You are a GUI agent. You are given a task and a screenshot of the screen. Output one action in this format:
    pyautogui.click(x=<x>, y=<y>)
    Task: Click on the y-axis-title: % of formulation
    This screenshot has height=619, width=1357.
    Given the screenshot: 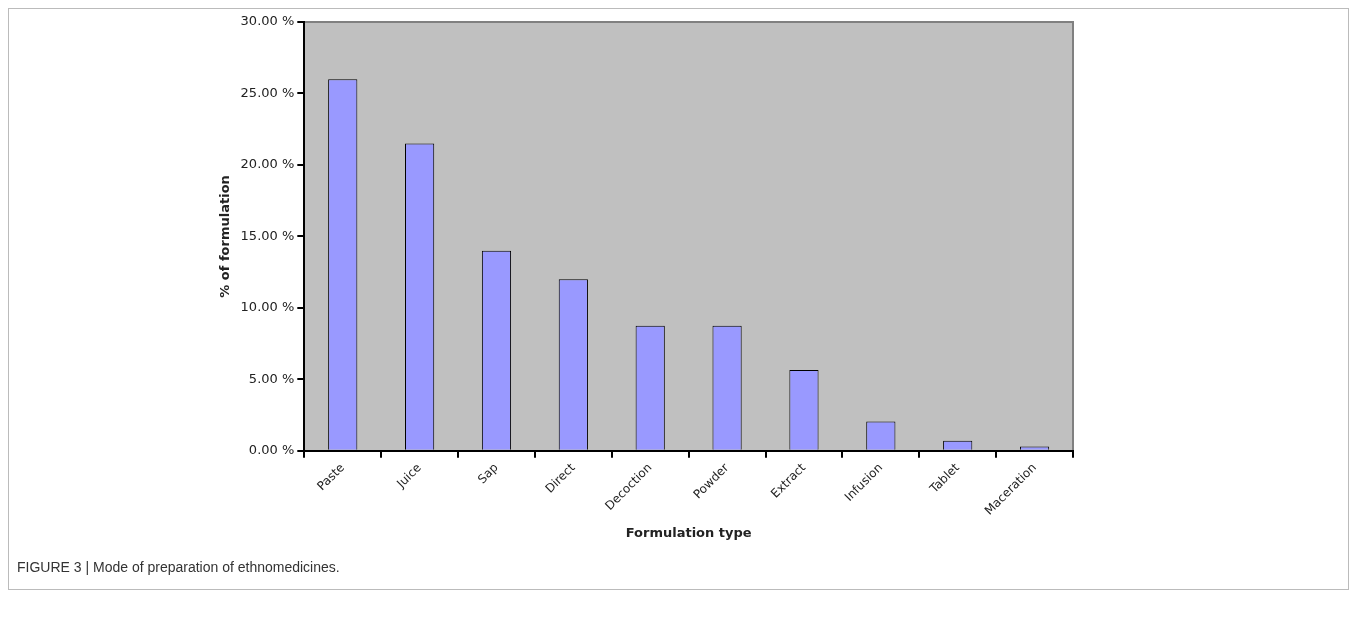 What is the action you would take?
    pyautogui.click(x=225, y=236)
    